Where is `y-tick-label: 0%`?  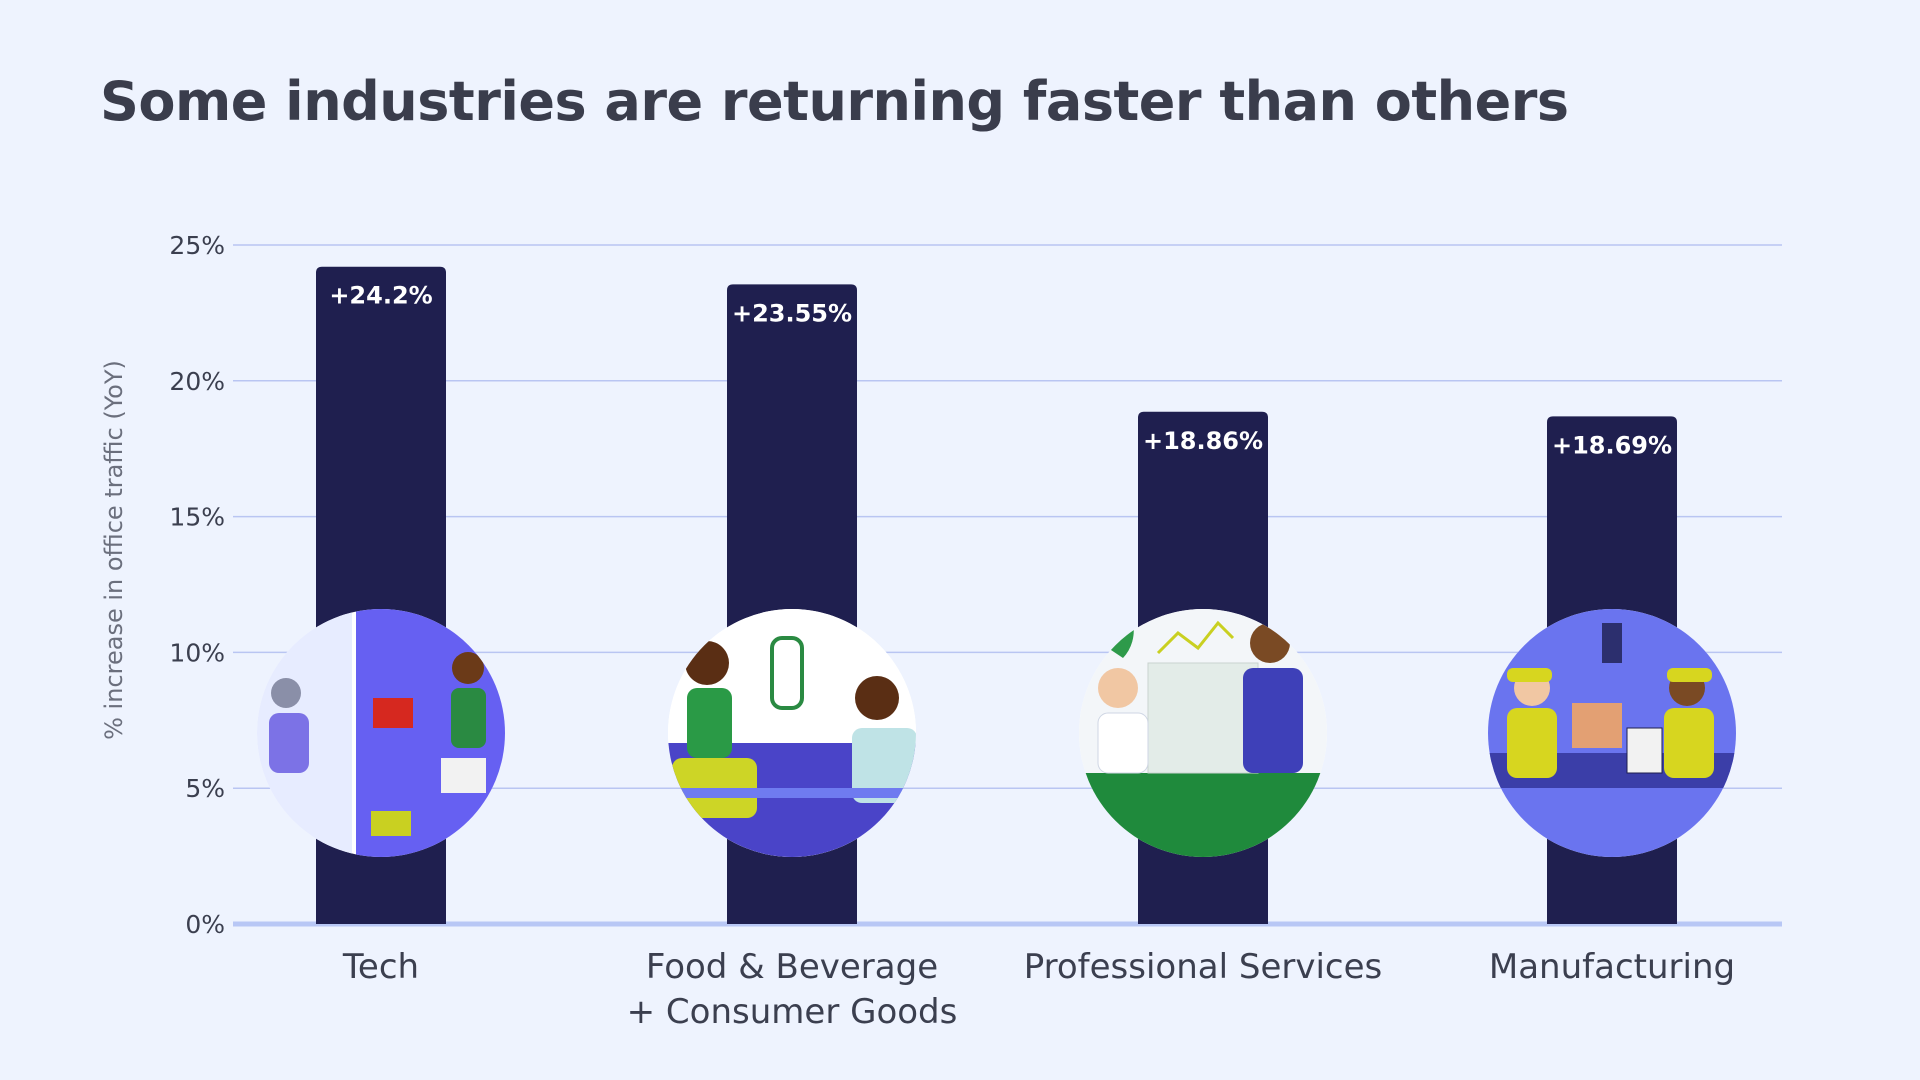
y-tick-label: 0% is located at coordinates (205, 924).